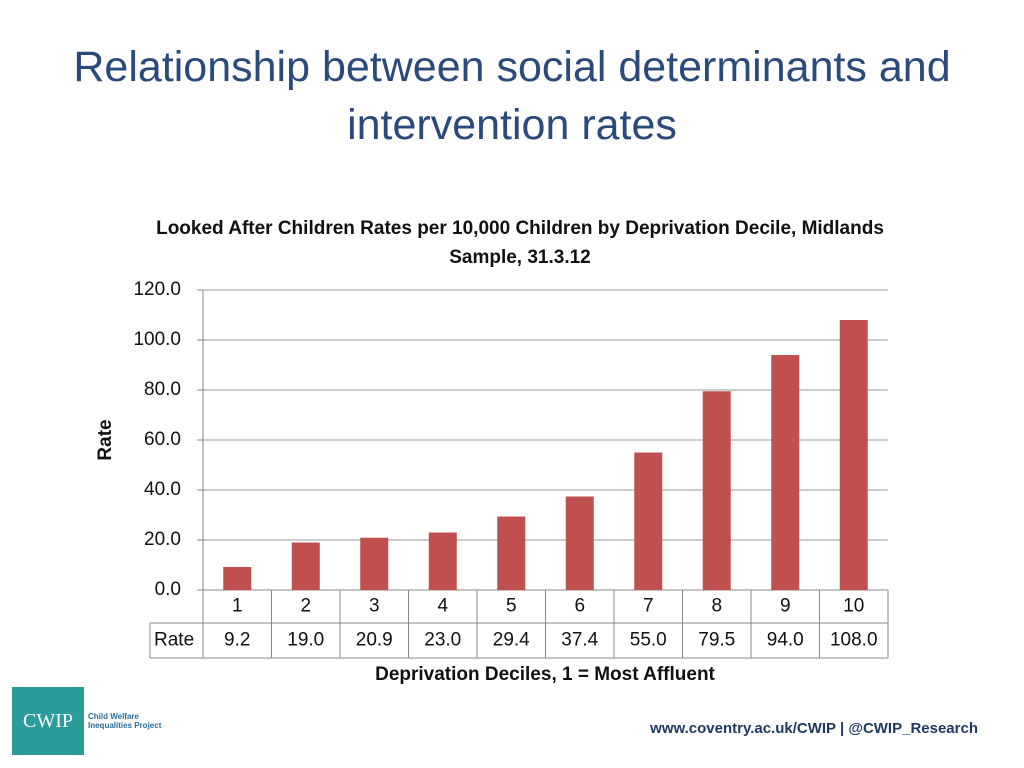 This screenshot has width=1024, height=768. I want to click on footer: www.coventry.ac.uk/CWIP | @CWIP_Research, so click(814, 728).